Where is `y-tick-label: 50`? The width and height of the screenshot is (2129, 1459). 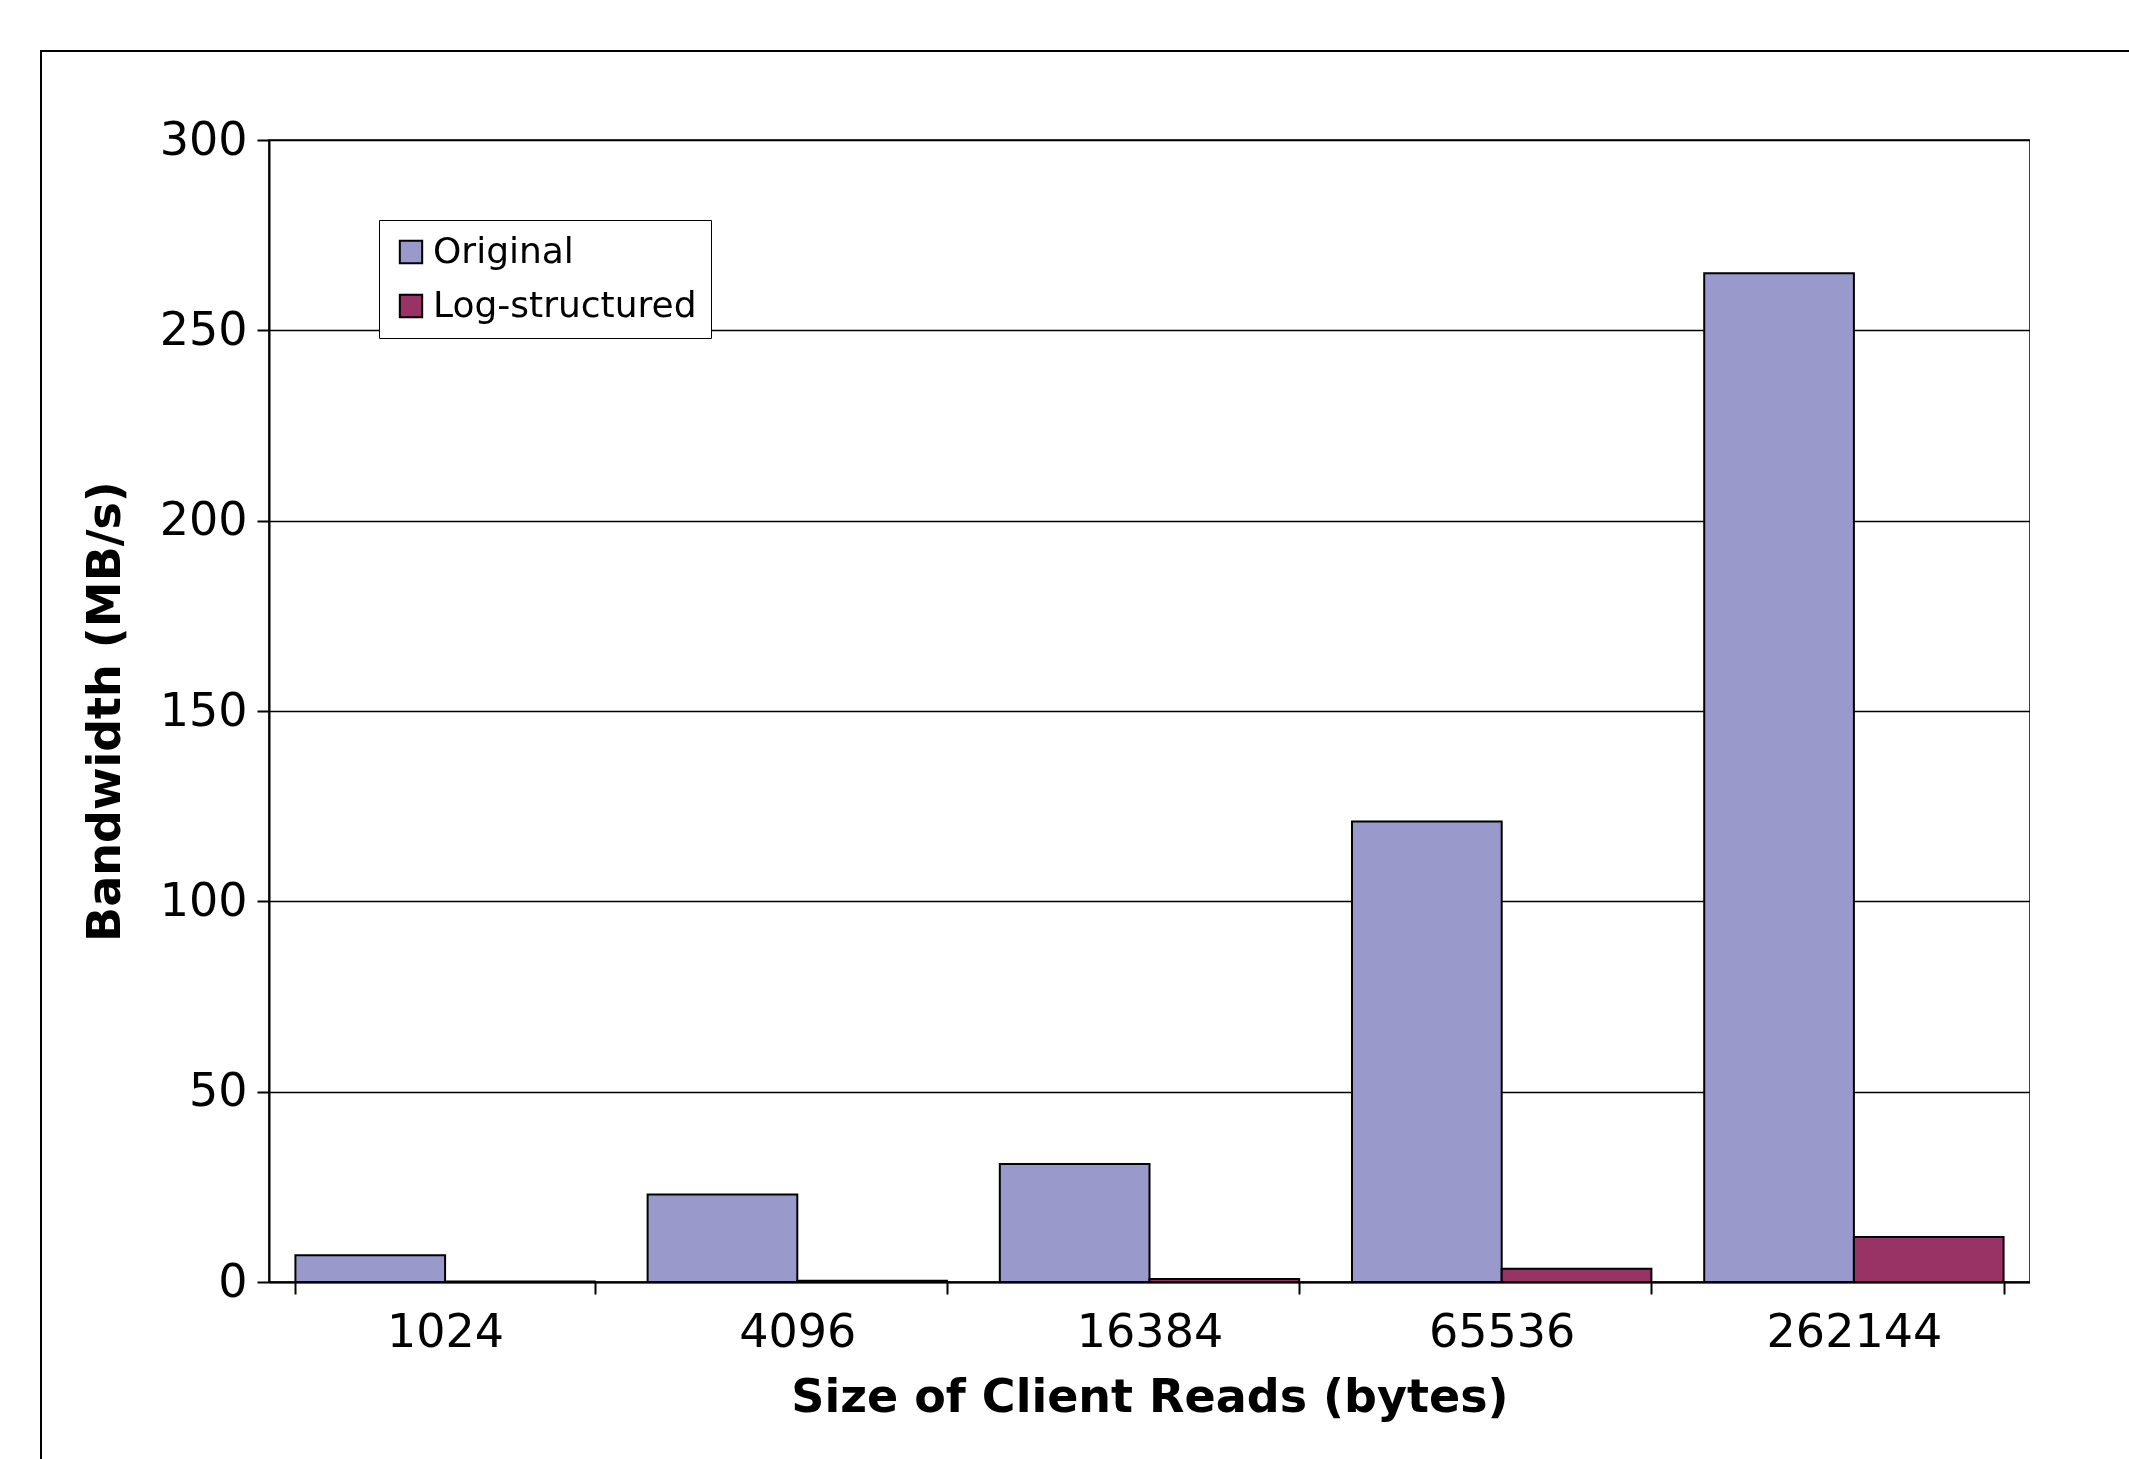
y-tick-label: 50 is located at coordinates (218, 1090).